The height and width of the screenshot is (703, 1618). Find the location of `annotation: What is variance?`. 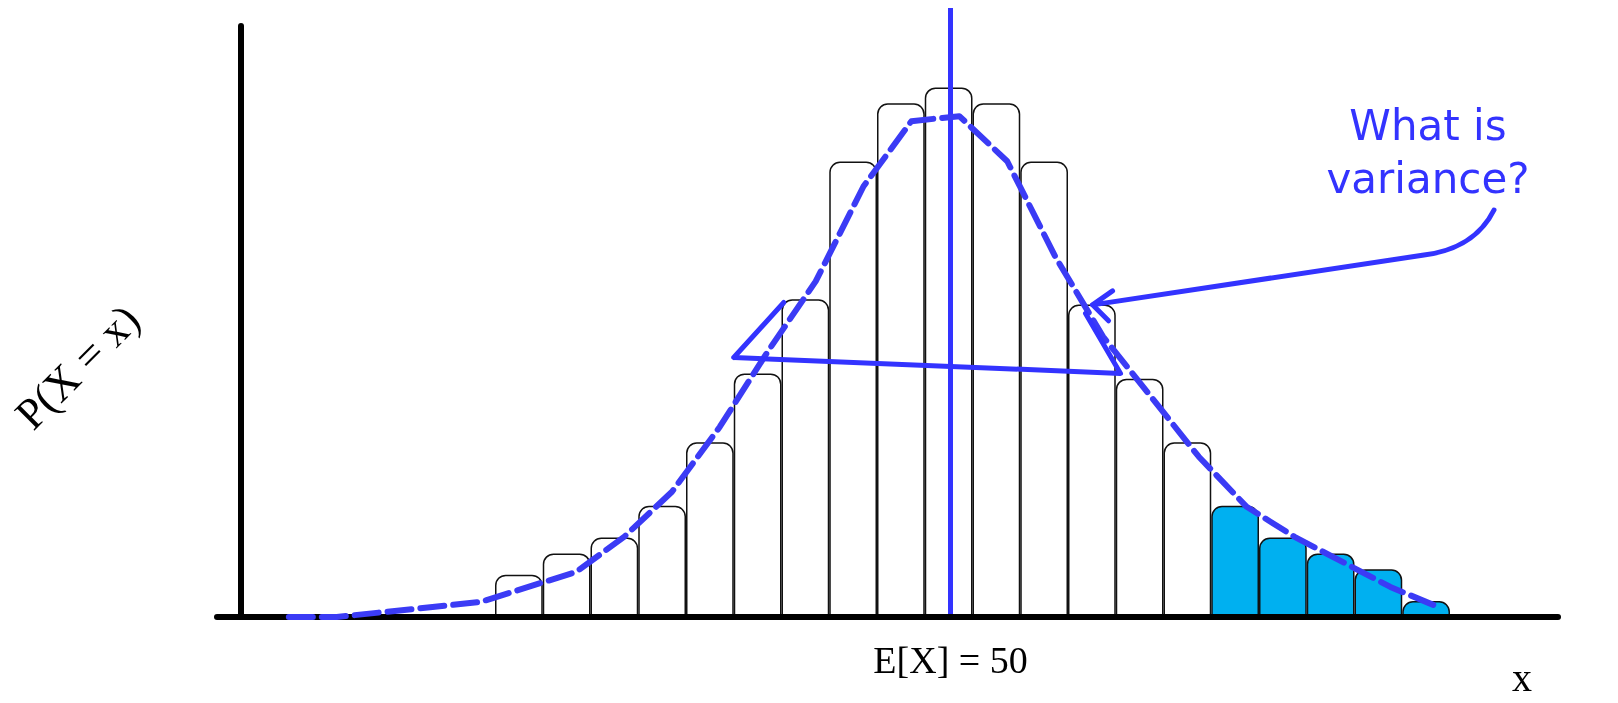

annotation: What is variance? is located at coordinates (1428, 152).